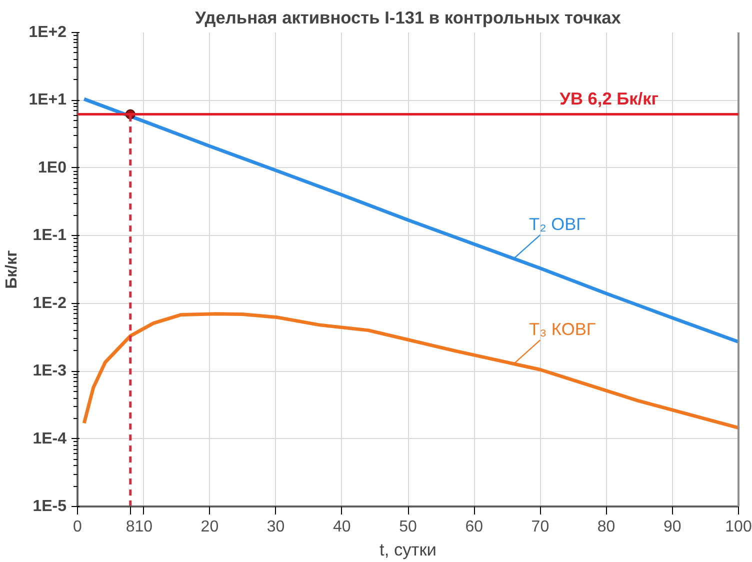 The image size is (752, 562). I want to click on x-tick-label: 80, so click(606, 527).